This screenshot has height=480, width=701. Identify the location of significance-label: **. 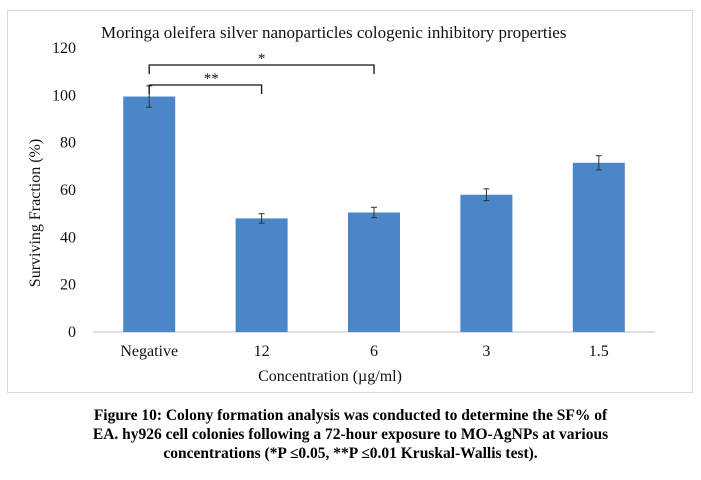
(211, 79).